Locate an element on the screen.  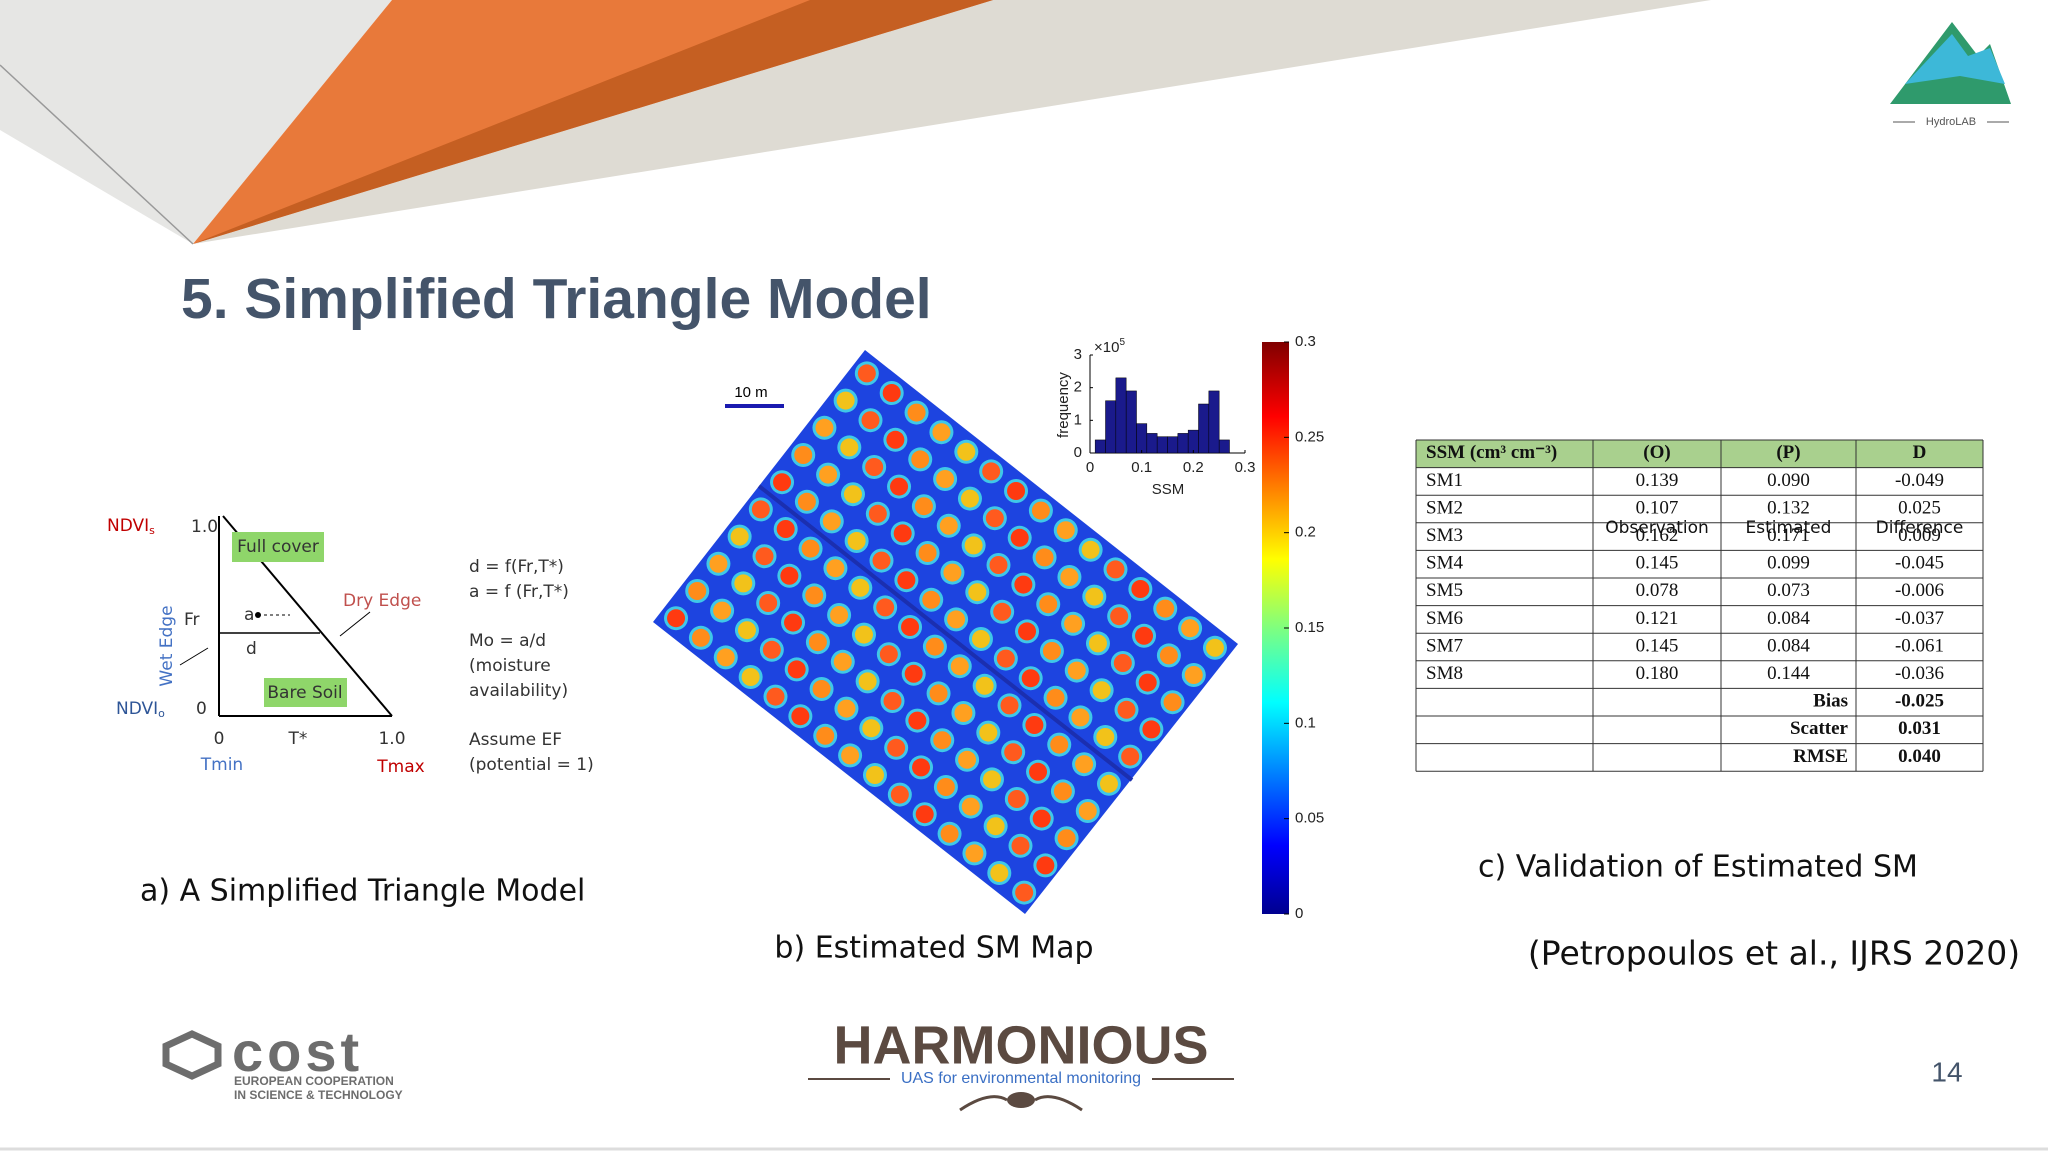
table-cell: 0.090 is located at coordinates (1788, 480).